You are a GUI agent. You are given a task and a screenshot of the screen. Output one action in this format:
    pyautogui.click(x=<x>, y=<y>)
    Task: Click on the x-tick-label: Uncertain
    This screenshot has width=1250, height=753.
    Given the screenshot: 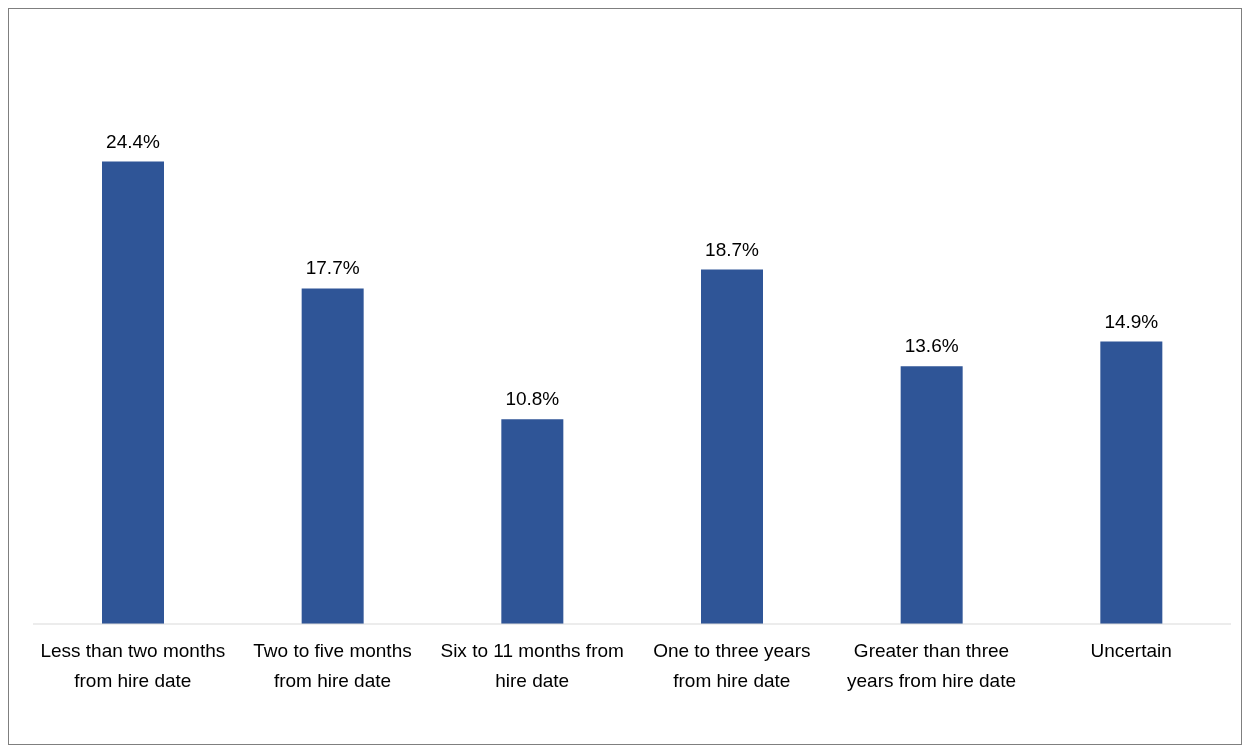 What is the action you would take?
    pyautogui.click(x=1131, y=651)
    